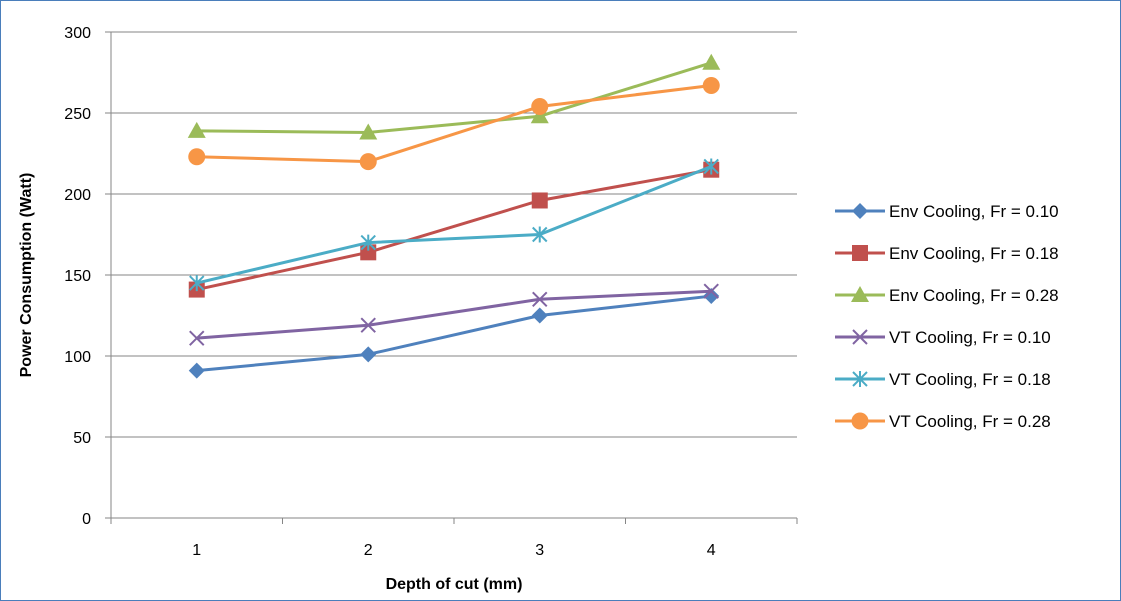 Image resolution: width=1121 pixels, height=601 pixels. Describe the element at coordinates (539, 550) in the screenshot. I see `x-tick-label: 3` at that location.